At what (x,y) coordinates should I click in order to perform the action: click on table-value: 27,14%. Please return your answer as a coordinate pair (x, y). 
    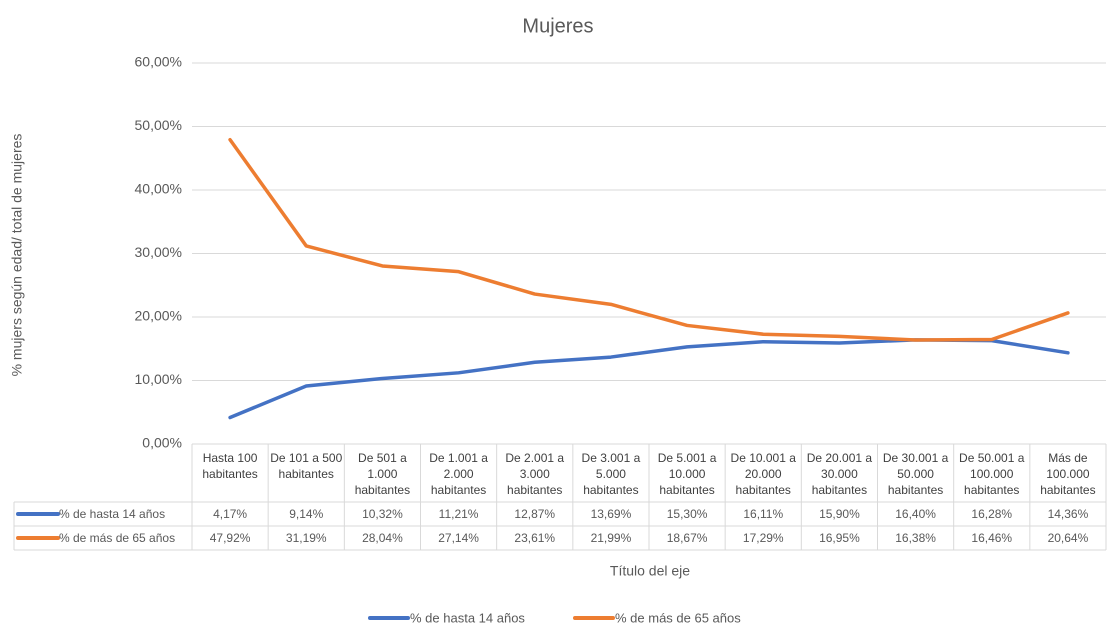
    Looking at the image, I should click on (458, 538).